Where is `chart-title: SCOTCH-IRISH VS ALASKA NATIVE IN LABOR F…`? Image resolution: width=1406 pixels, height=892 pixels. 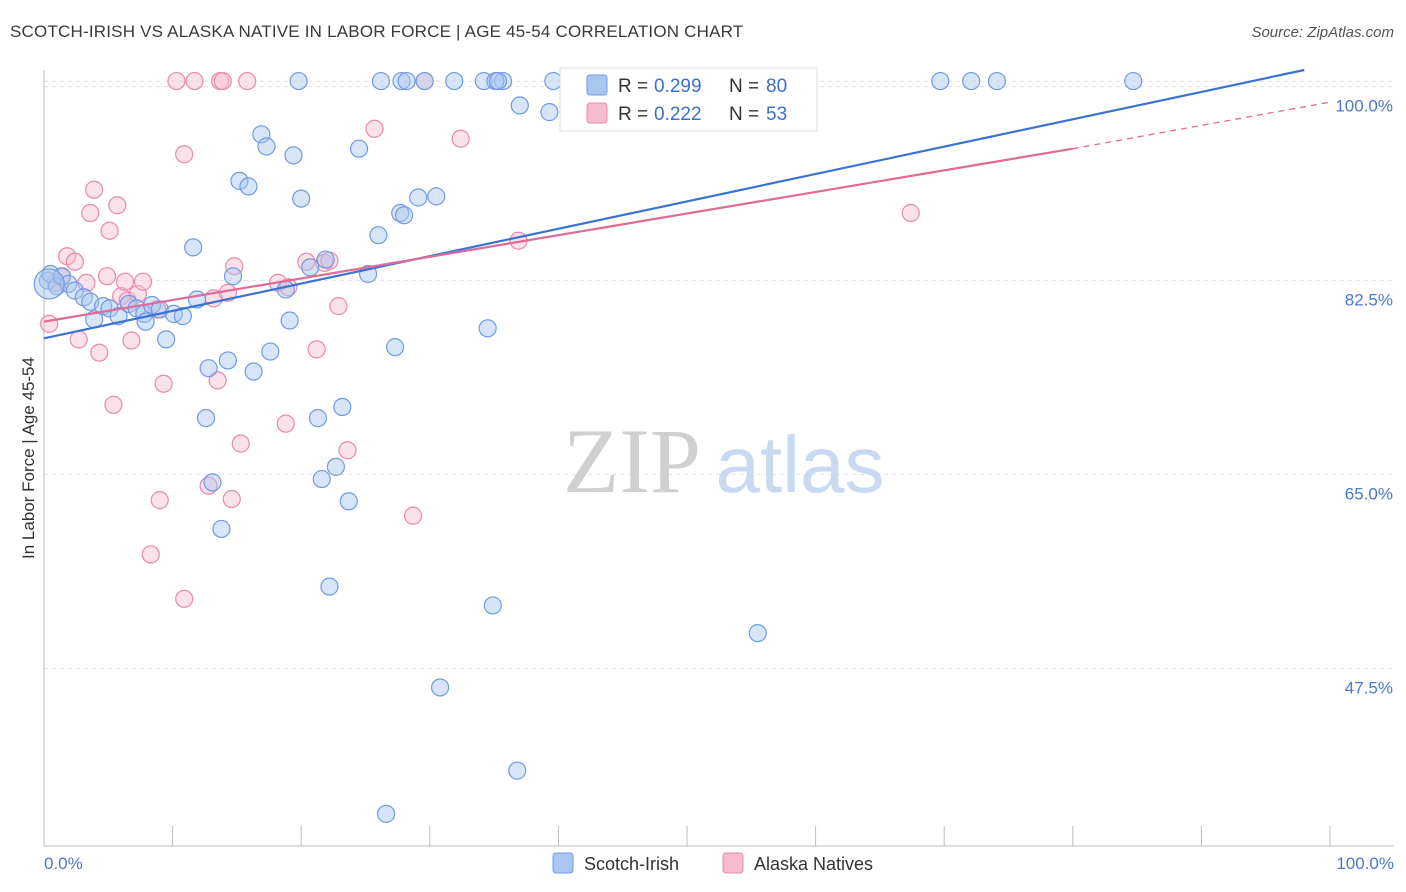 chart-title: SCOTCH-IRISH VS ALASKA NATIVE IN LABOR F… is located at coordinates (377, 31).